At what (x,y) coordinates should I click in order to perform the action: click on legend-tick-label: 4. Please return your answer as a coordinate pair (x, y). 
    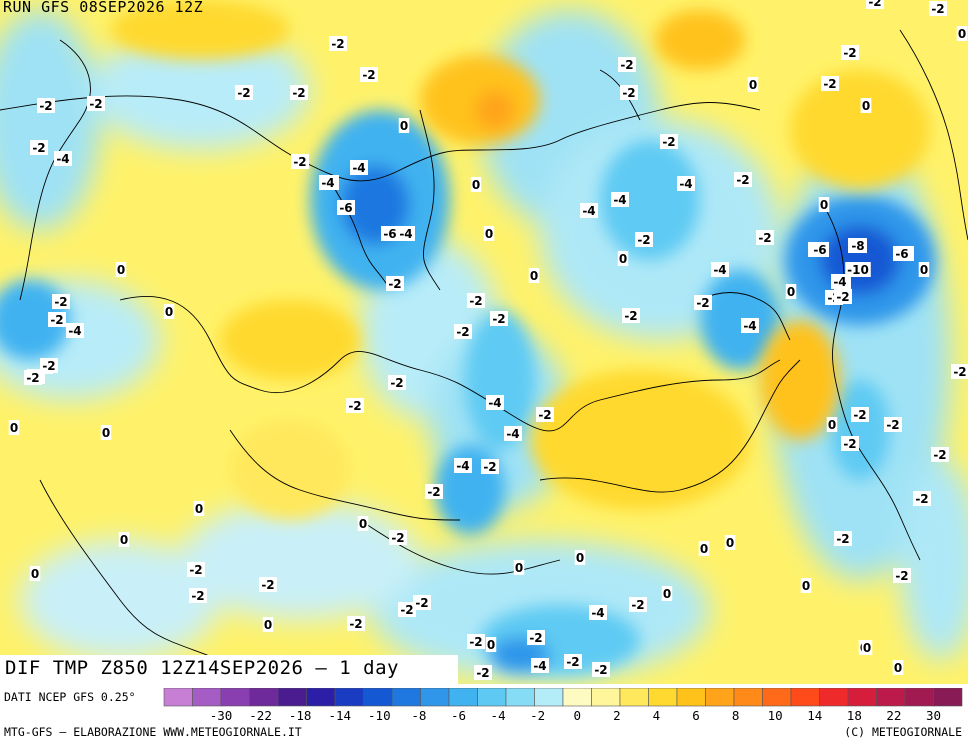
    Looking at the image, I should click on (657, 715).